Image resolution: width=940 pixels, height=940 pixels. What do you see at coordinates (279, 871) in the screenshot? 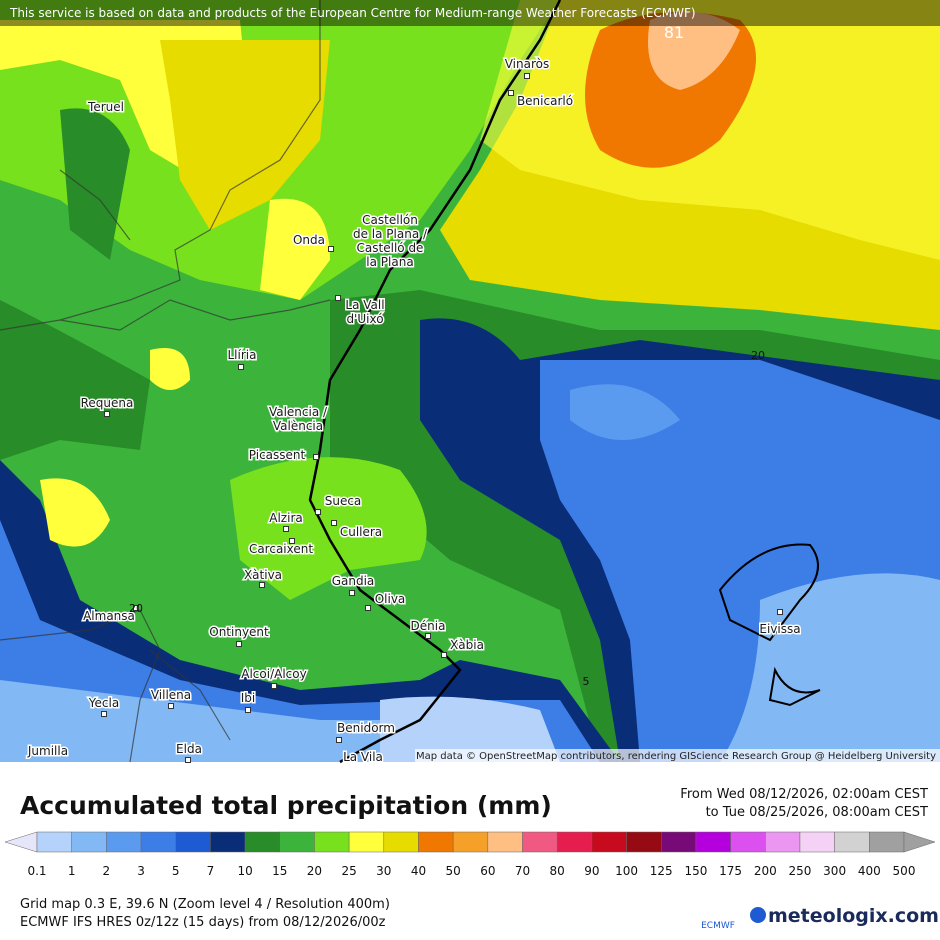
I see `scale-label: 15` at bounding box center [279, 871].